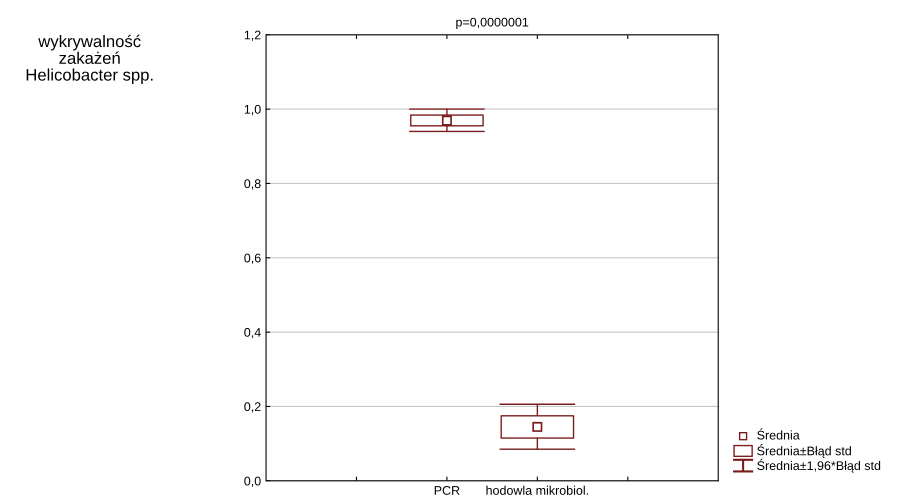 The image size is (908, 504). Describe the element at coordinates (252, 333) in the screenshot. I see `y-tick-label: 0,4` at that location.